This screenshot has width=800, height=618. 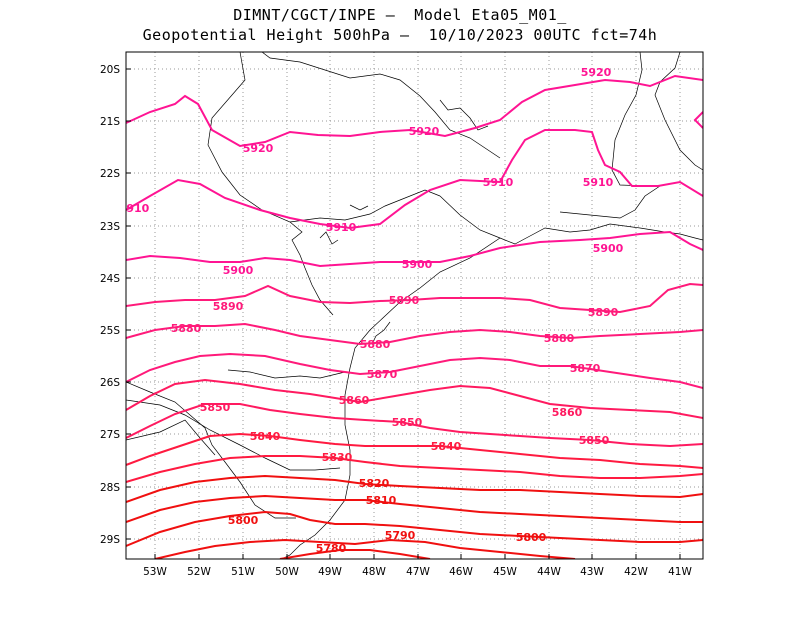 I want to click on lat-label: 24S, so click(x=110, y=279).